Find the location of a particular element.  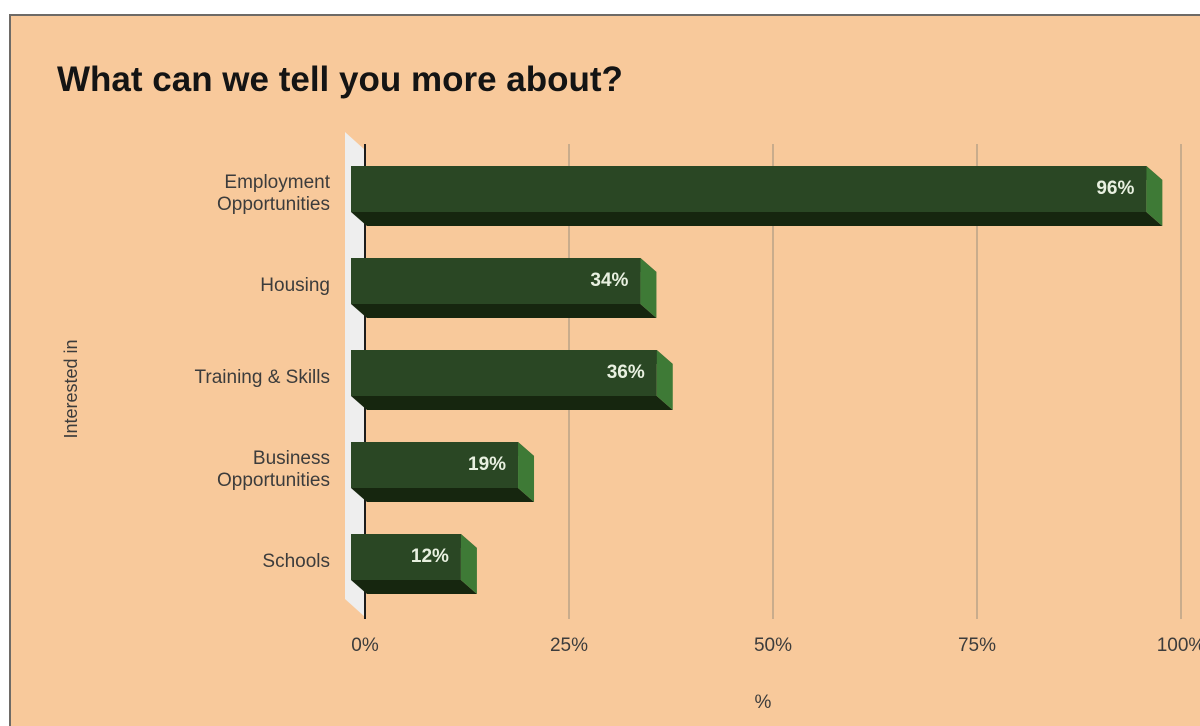

x-tick-label: 100% is located at coordinates (1178, 645).